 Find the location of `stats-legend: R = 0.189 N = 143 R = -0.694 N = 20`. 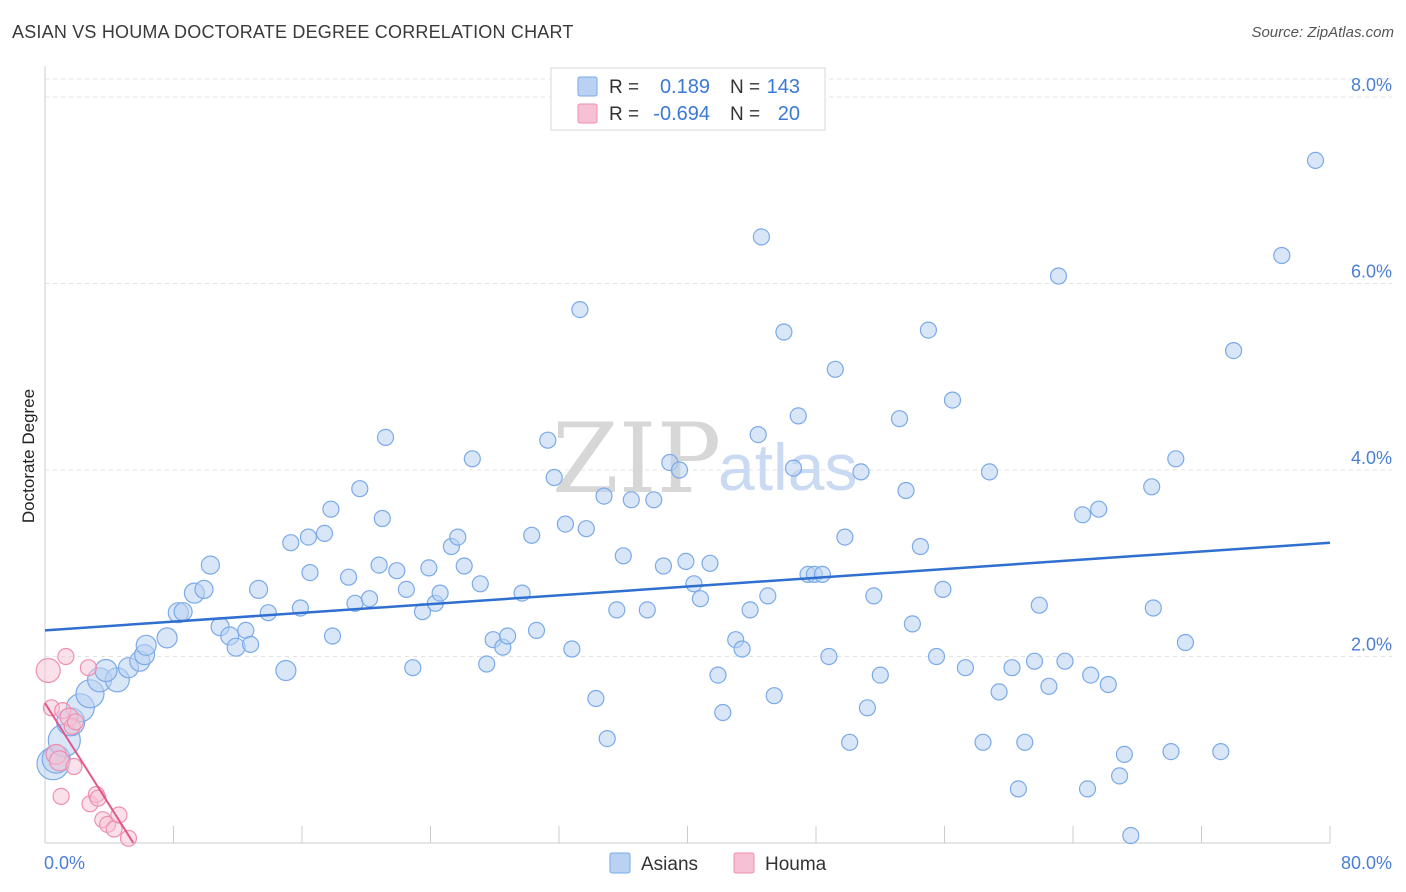

stats-legend: R = 0.189 N = 143 R = -0.694 N = 20 is located at coordinates (688, 99).